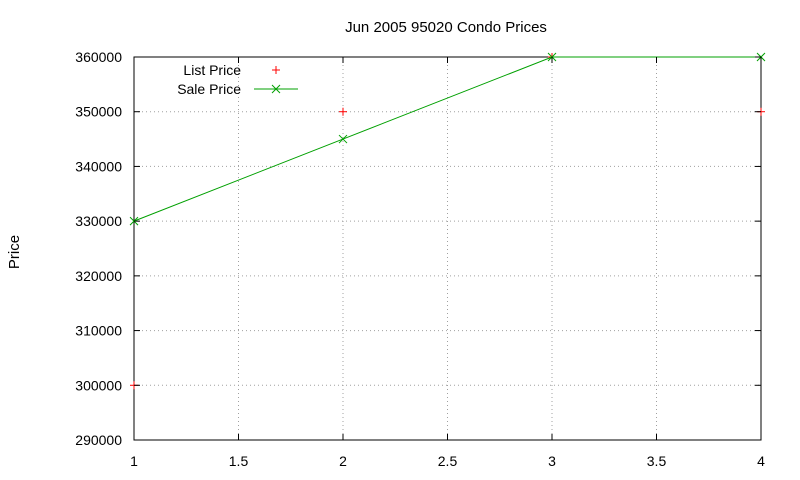  I want to click on legend-label: Sale Price, so click(209, 89).